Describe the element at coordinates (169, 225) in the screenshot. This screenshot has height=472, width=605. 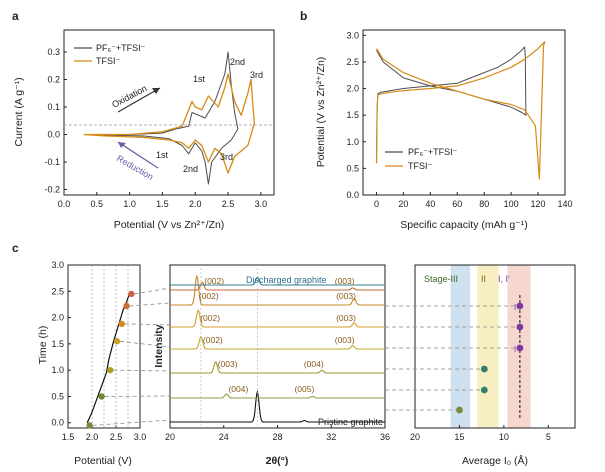
I see `panel-a-xlabel: Potential (V vs Zn²⁺/Zn)` at that location.